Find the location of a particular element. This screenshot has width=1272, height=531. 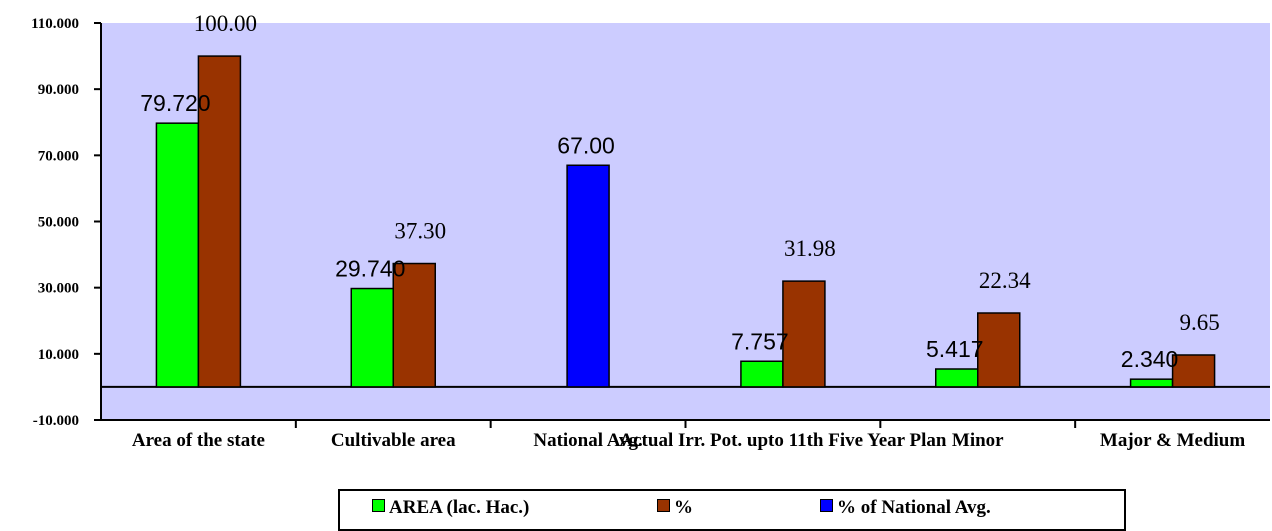

legend-label-percent: % is located at coordinates (683, 507).